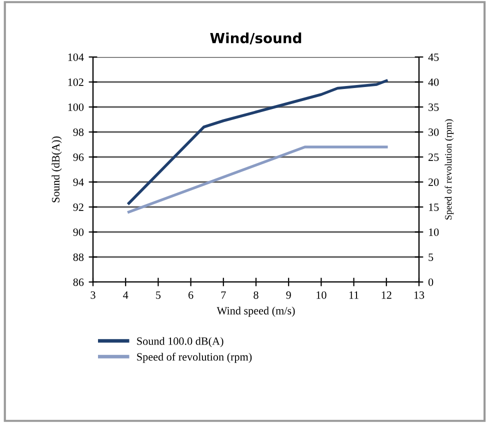  I want to click on x-tick-label: 10, so click(321, 295).